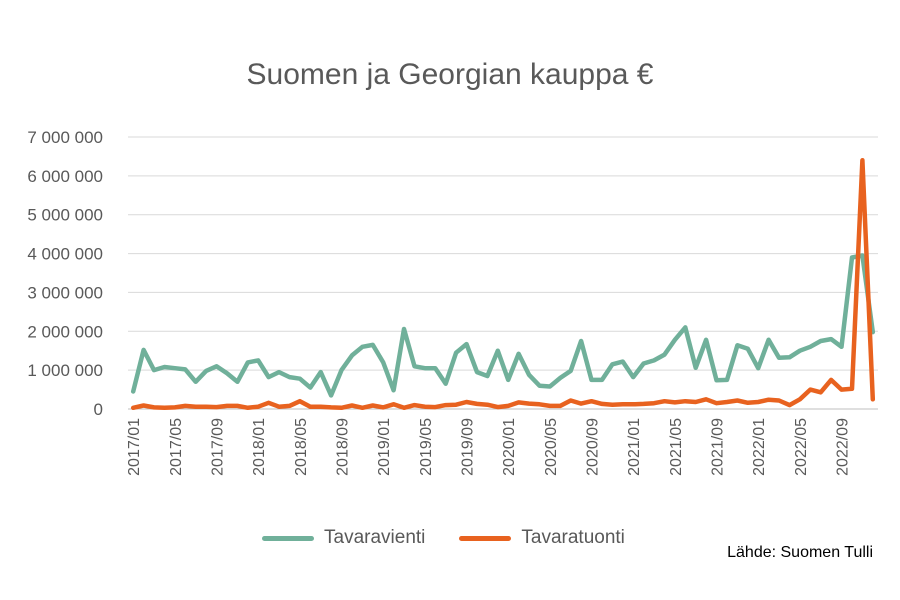 Image resolution: width=900 pixels, height=600 pixels. What do you see at coordinates (65, 215) in the screenshot?
I see `y-tick-label: 5 000 000` at bounding box center [65, 215].